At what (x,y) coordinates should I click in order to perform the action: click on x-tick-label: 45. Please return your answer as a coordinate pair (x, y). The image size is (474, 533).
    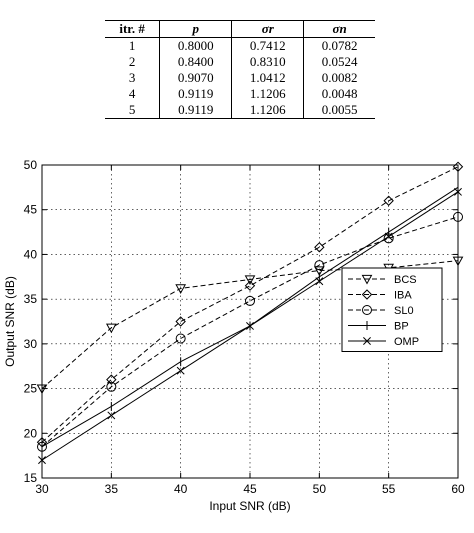
    Looking at the image, I should click on (250, 489).